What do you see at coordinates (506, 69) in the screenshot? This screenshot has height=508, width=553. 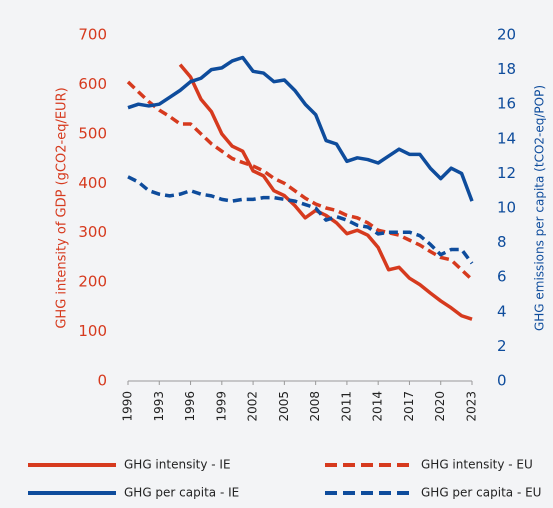 I see `y2-tick-label: 18` at bounding box center [506, 69].